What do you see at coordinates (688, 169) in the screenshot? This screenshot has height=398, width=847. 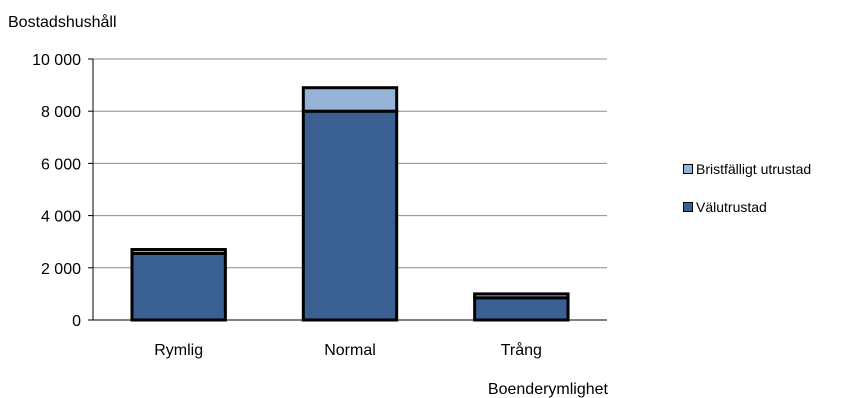 I see `legend-swatch-bristfalligt` at bounding box center [688, 169].